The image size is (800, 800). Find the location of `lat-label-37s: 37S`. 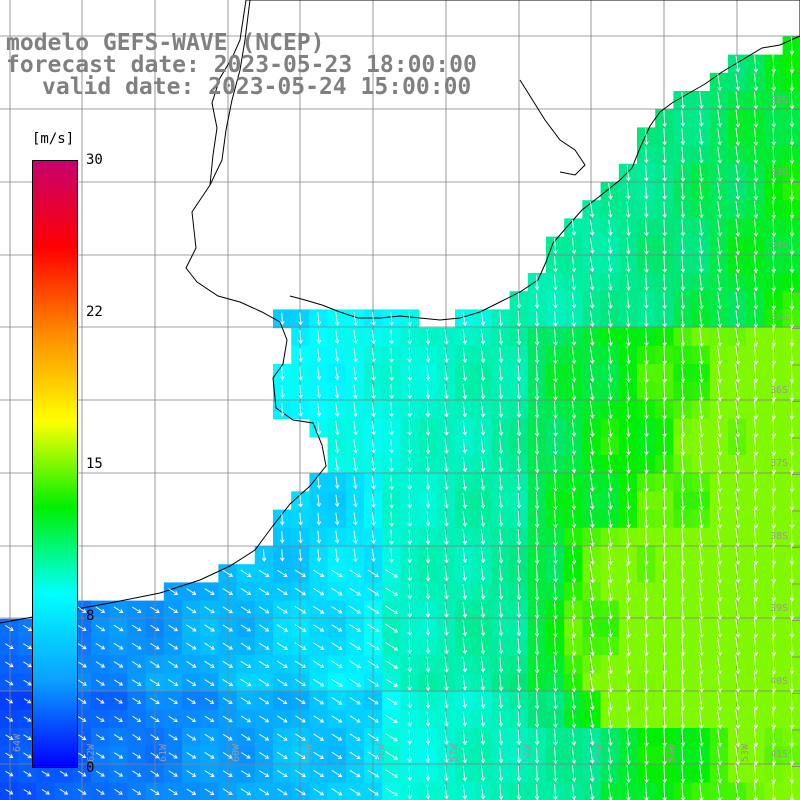

lat-label-37s: 37S is located at coordinates (779, 463).